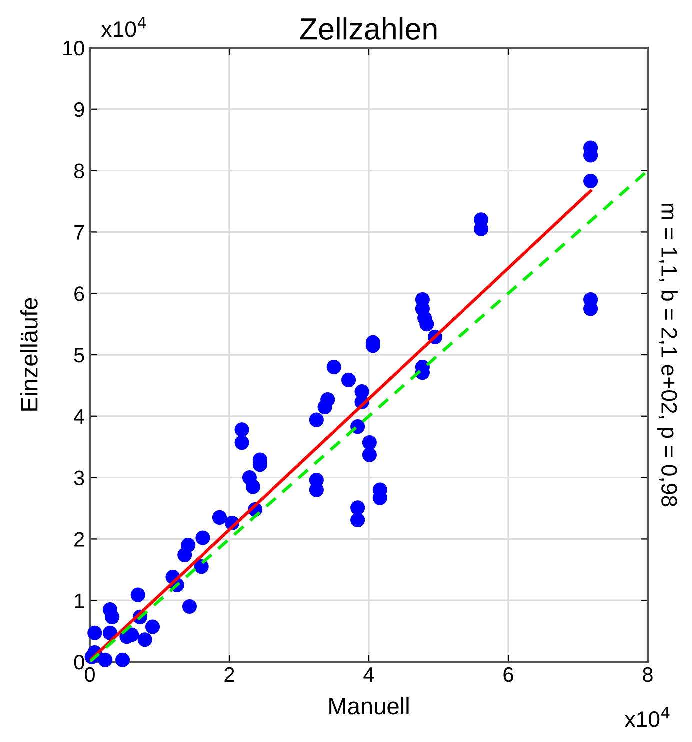  Describe the element at coordinates (667, 355) in the screenshot. I see `text: m = 1,1, b = 2,1 e+02, p = 0,98` at that location.